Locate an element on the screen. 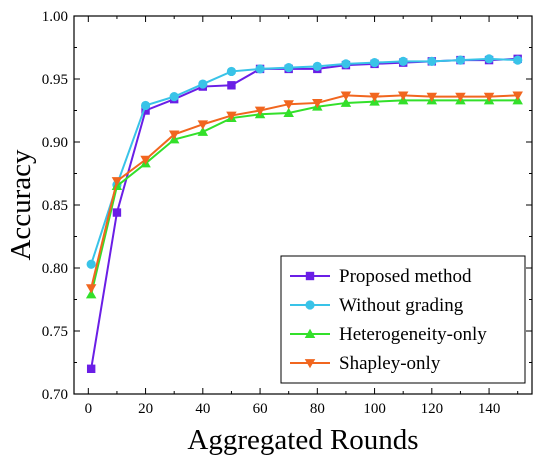 Image resolution: width=550 pixels, height=467 pixels. legend-entry: Proposed method is located at coordinates (381, 276).